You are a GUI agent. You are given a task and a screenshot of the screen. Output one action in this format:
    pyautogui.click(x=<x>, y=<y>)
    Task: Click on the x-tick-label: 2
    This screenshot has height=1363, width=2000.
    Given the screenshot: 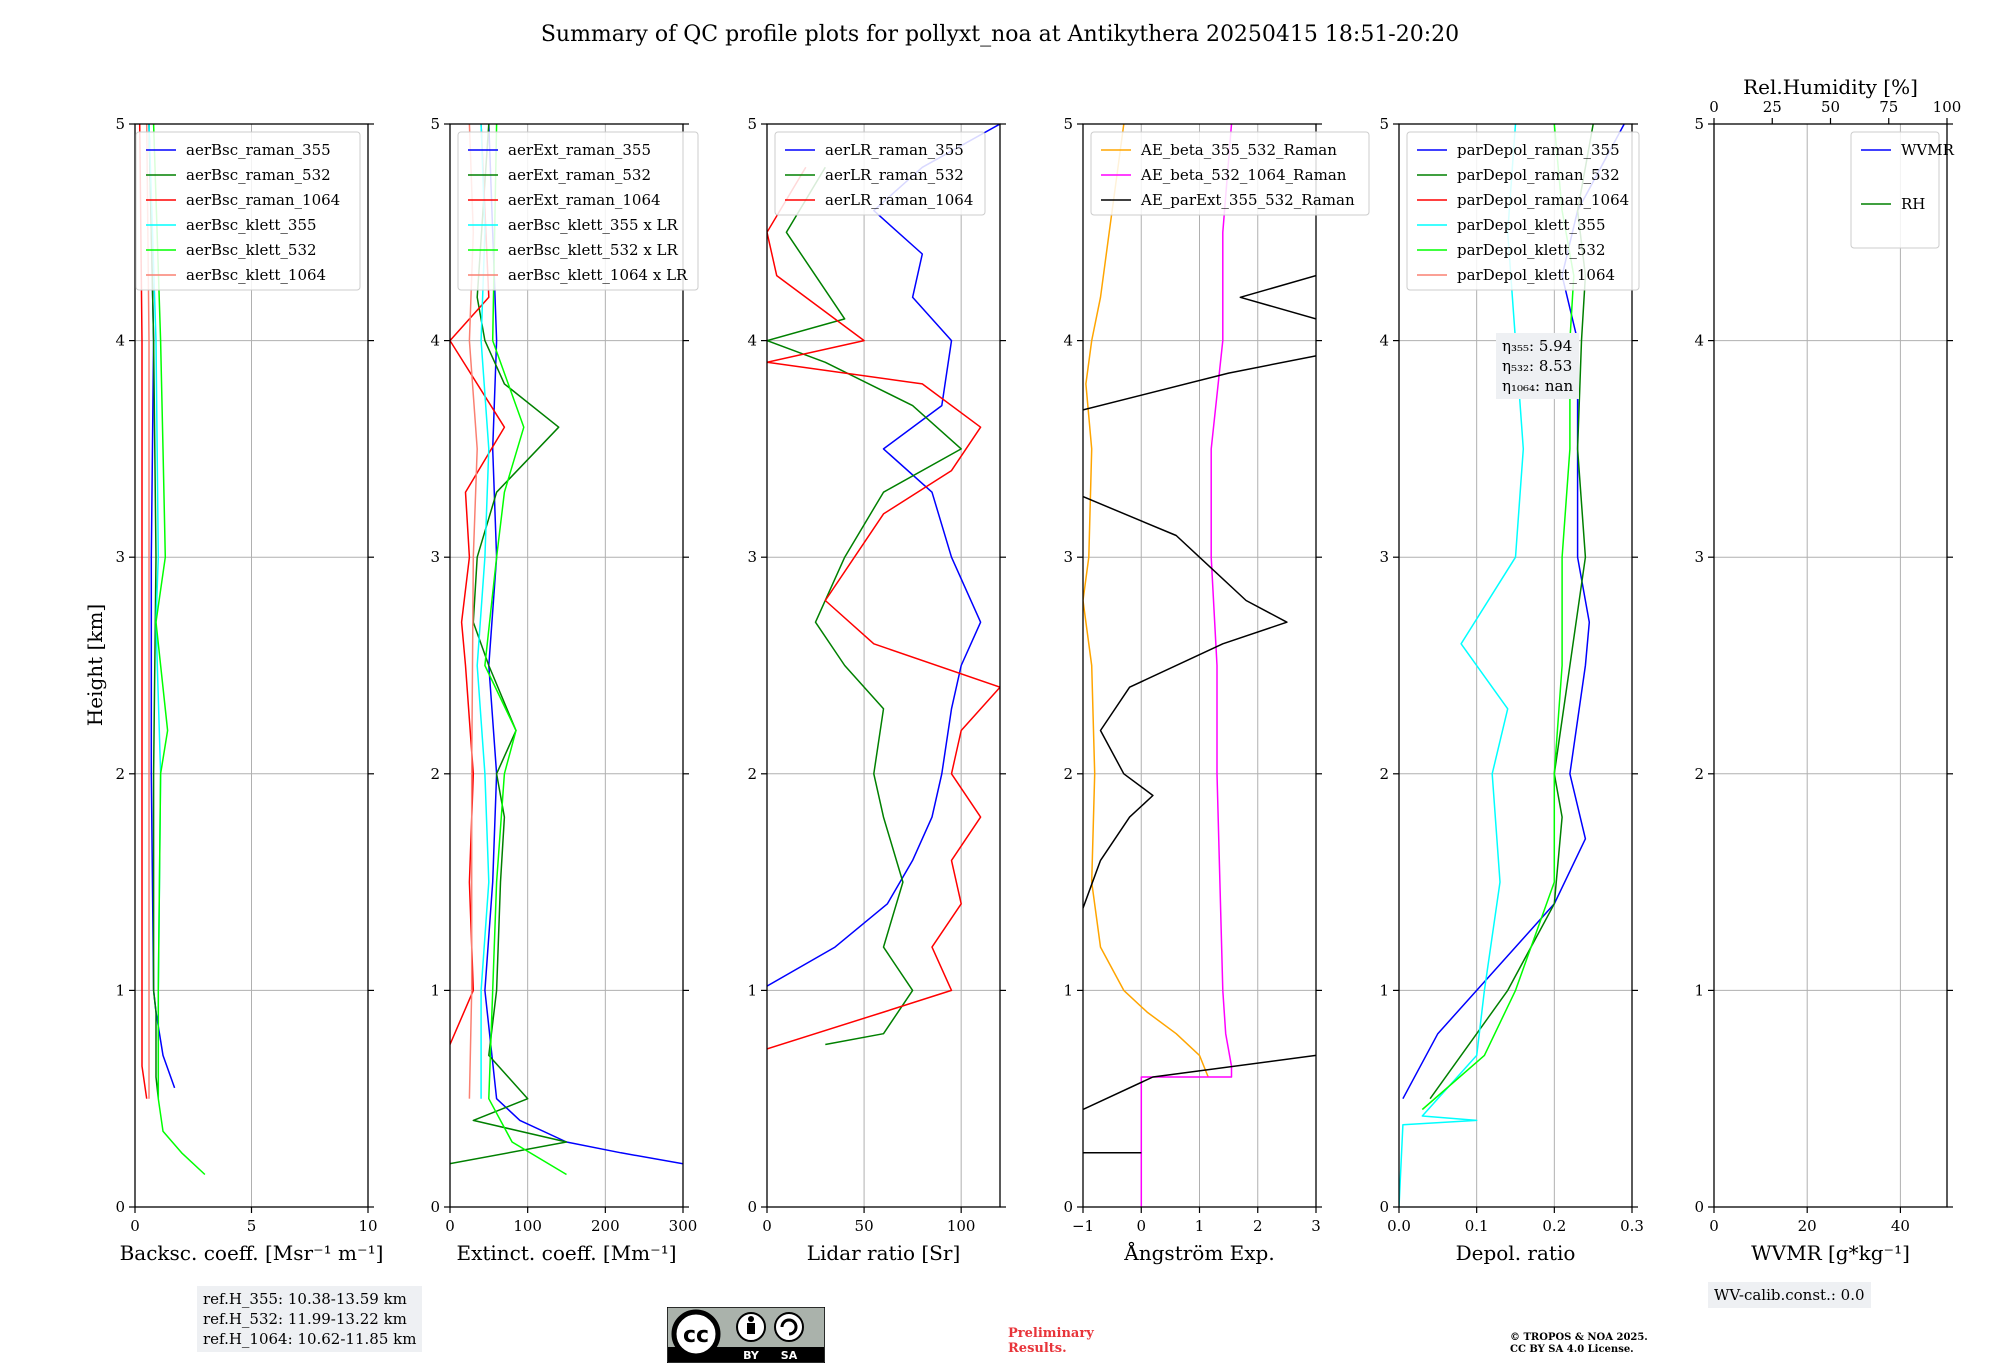 What is the action you would take?
    pyautogui.click(x=1258, y=1226)
    